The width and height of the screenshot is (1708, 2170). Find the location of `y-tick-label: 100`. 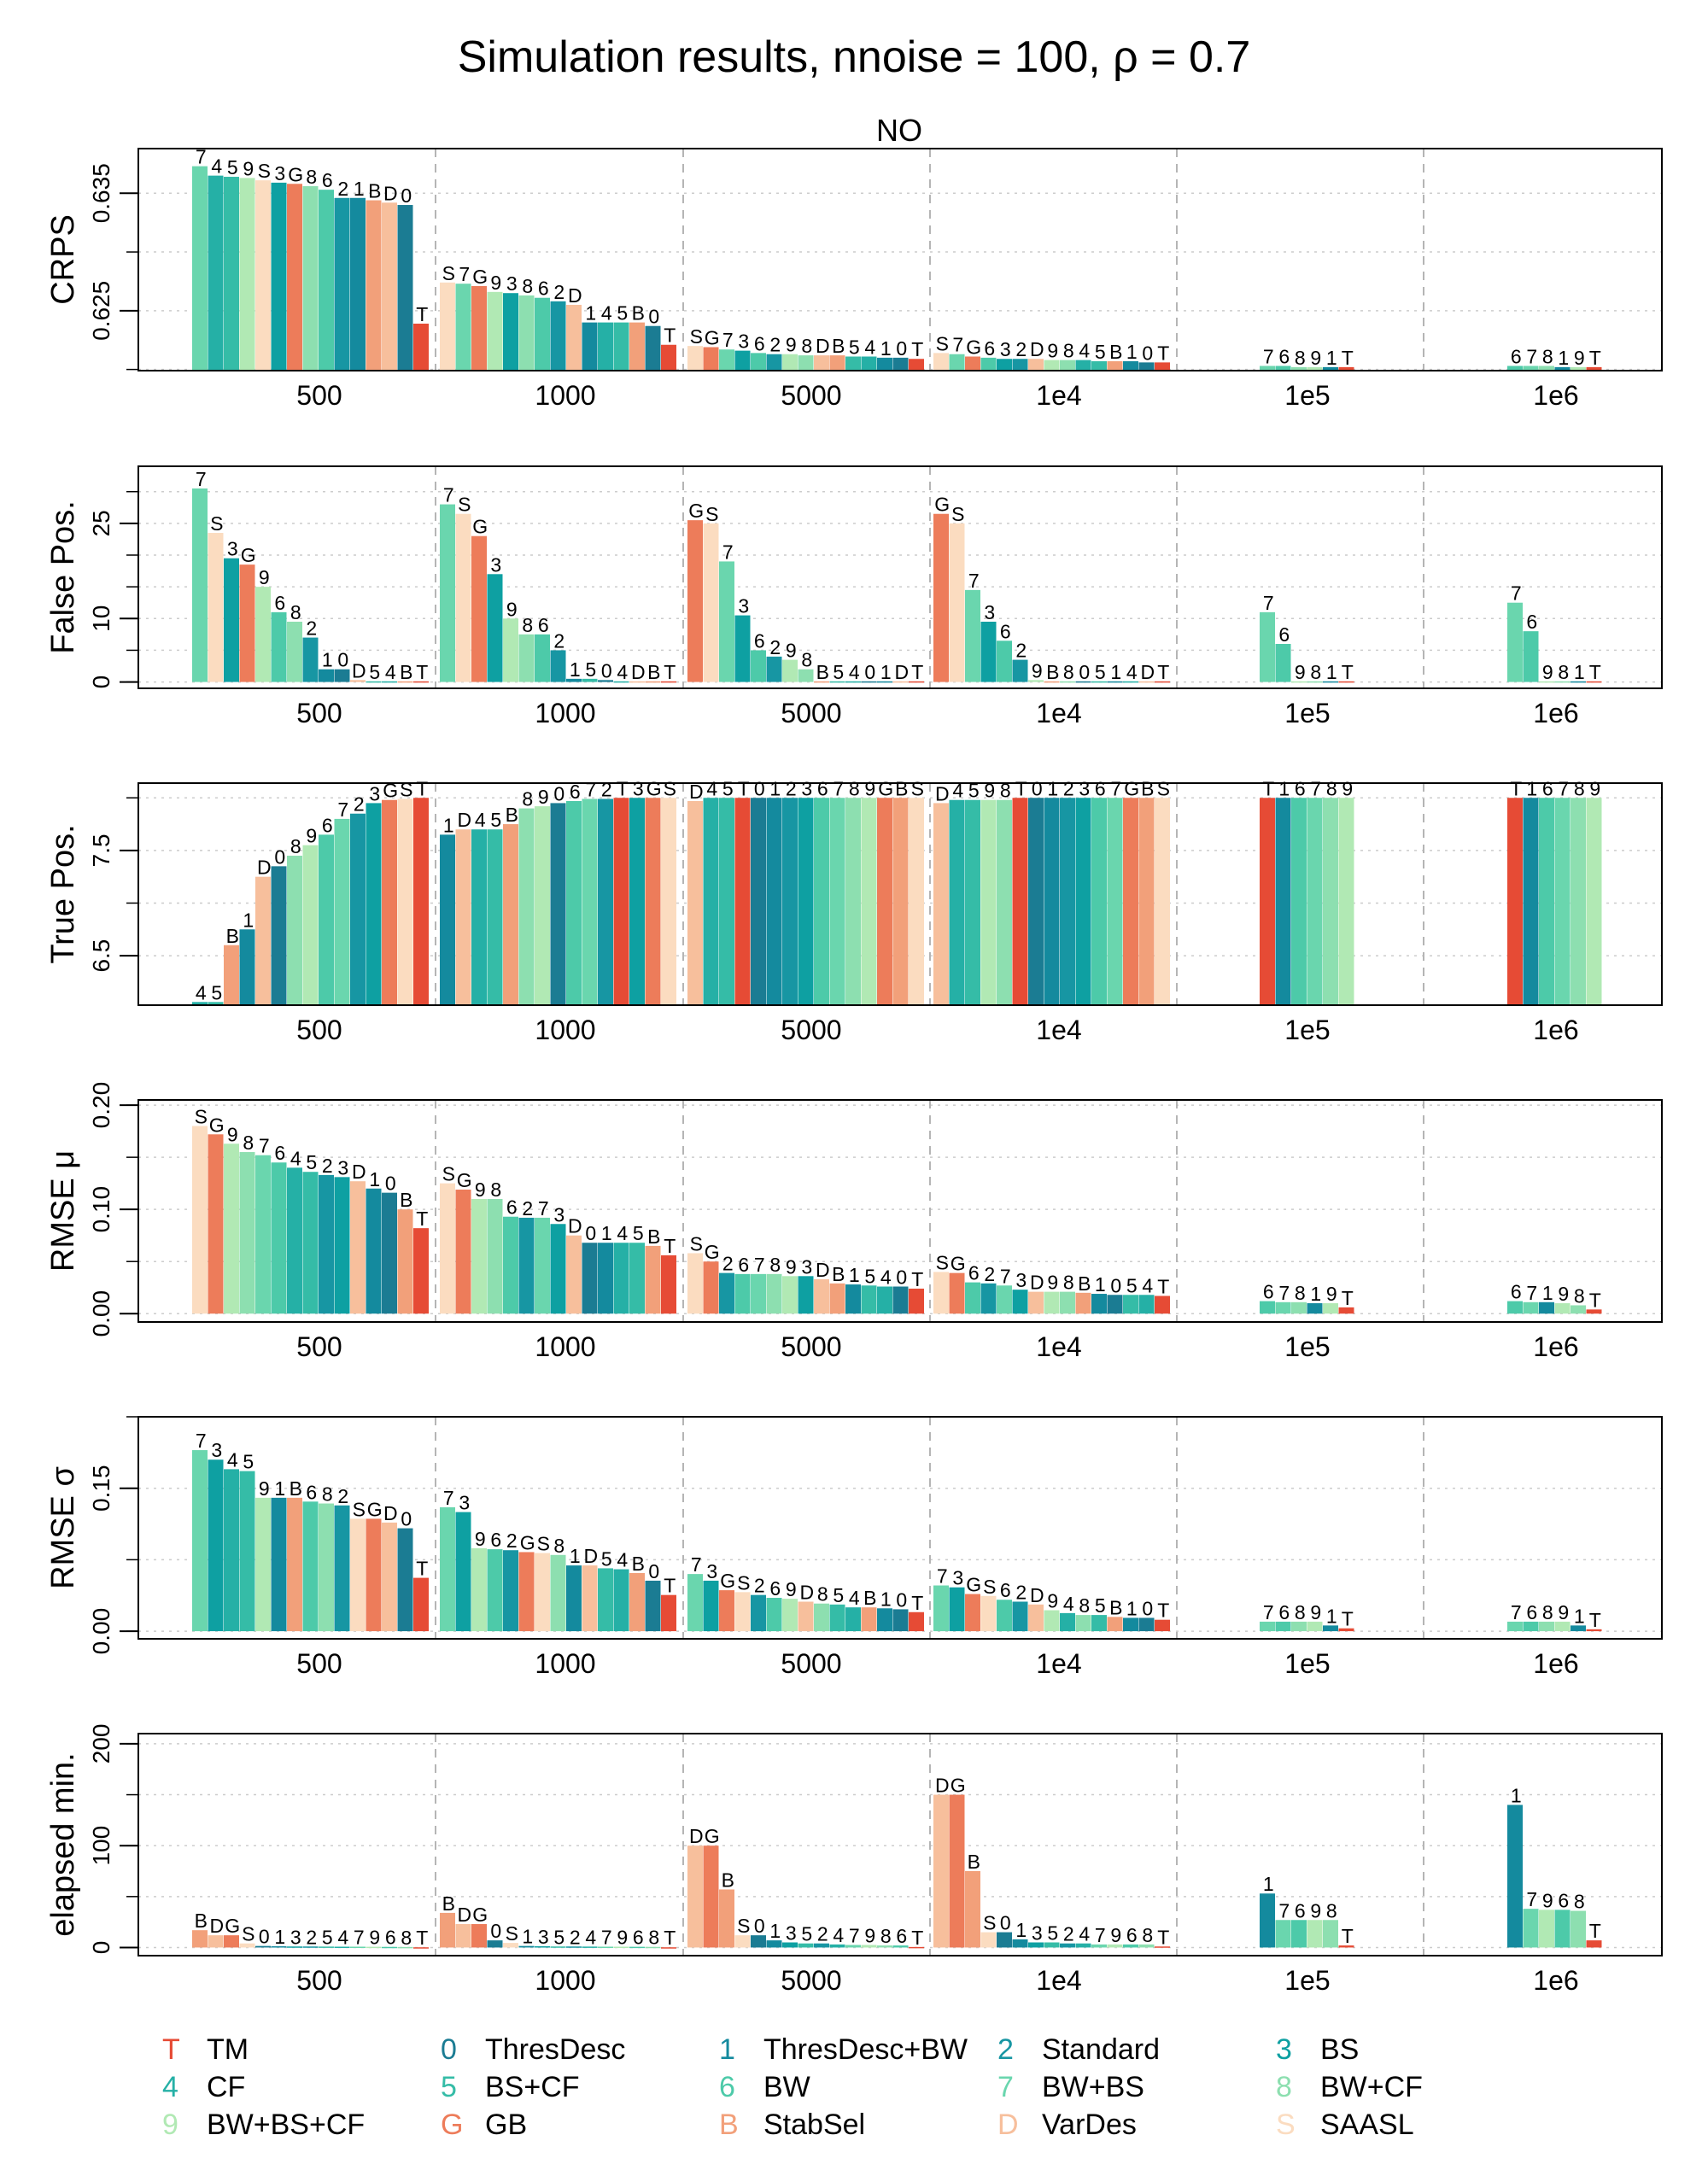

y-tick-label: 100 is located at coordinates (101, 1846).